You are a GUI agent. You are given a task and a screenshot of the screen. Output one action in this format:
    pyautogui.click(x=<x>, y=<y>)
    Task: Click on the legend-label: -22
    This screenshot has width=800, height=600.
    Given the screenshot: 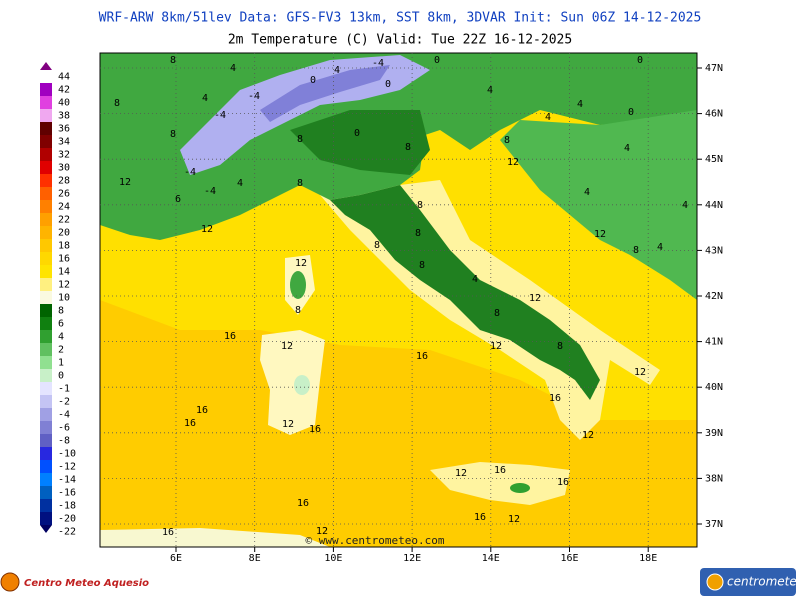 What is the action you would take?
    pyautogui.click(x=67, y=532)
    